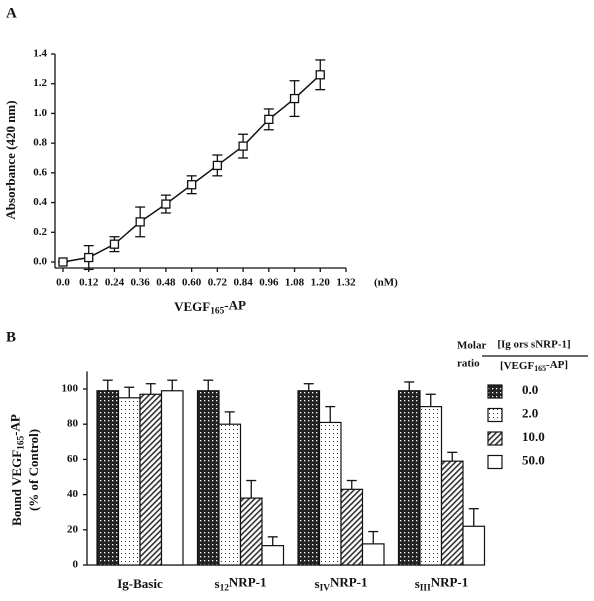  Describe the element at coordinates (73, 529) in the screenshot. I see `y-tick-label: 20` at that location.